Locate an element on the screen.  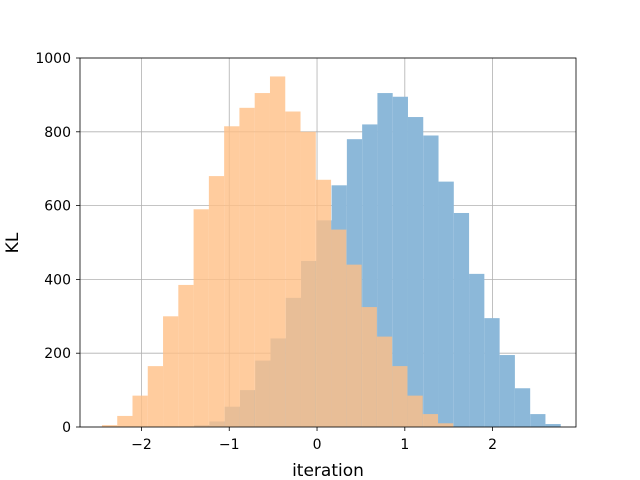
x-tick-label: 2 is located at coordinates (492, 445).